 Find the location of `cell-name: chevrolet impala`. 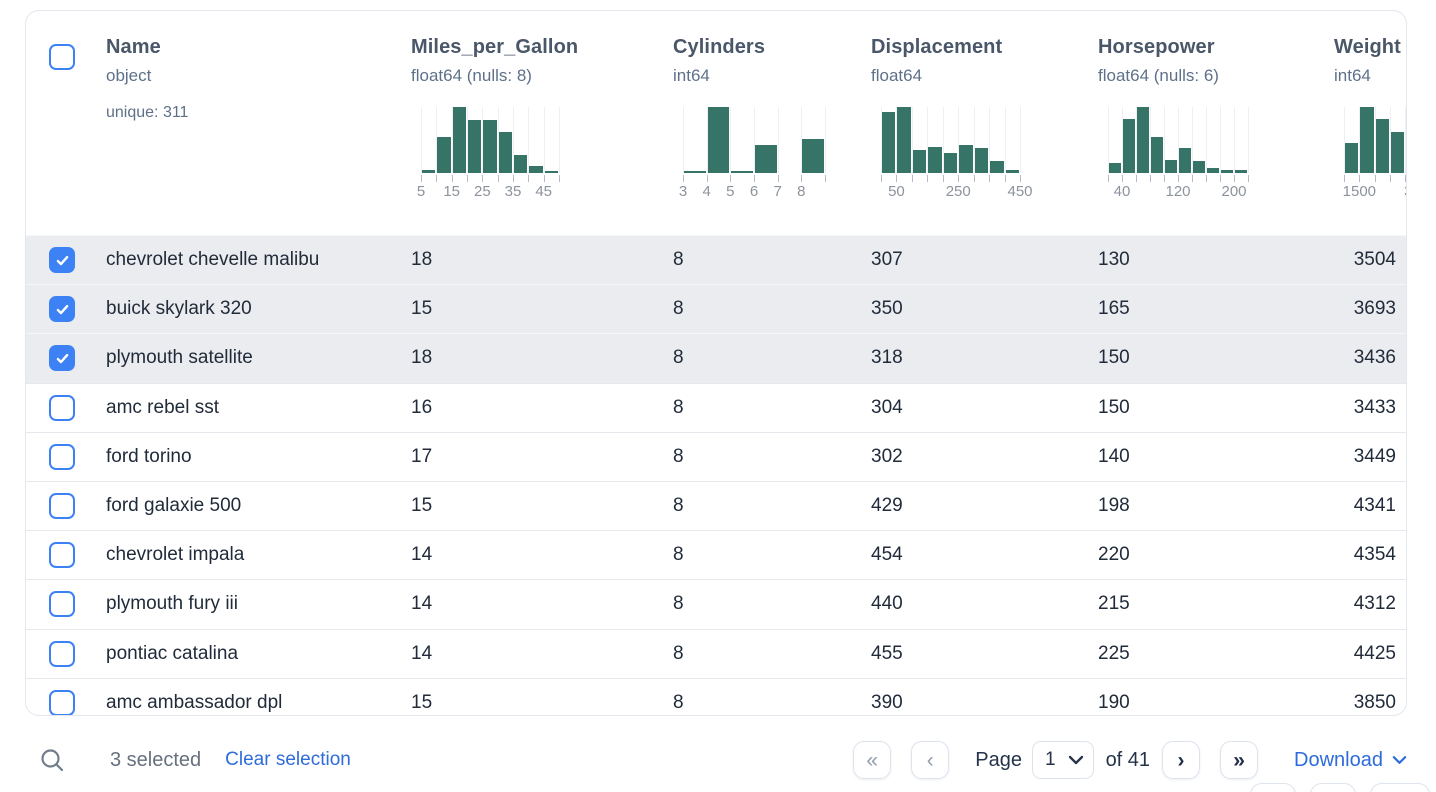

cell-name: chevrolet impala is located at coordinates (175, 555).